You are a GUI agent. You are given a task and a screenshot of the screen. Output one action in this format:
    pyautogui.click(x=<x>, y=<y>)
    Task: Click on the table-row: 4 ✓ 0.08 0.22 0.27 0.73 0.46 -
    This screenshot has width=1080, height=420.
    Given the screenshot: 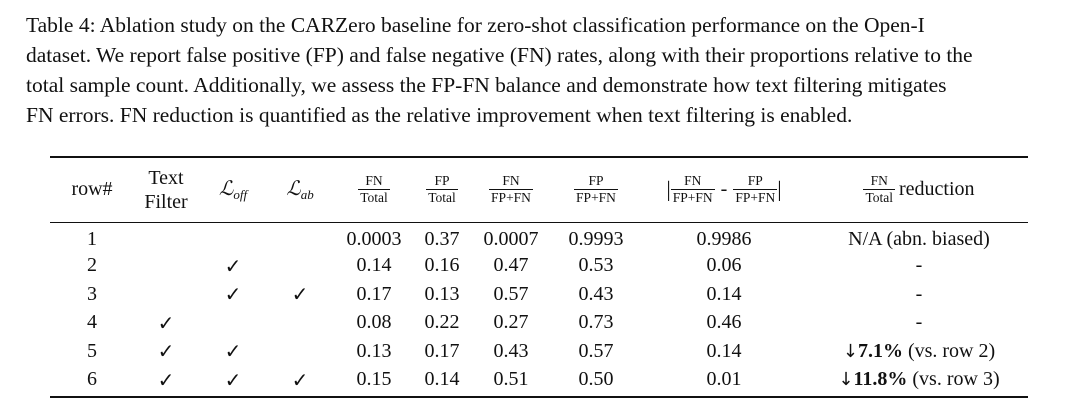 What is the action you would take?
    pyautogui.click(x=539, y=323)
    